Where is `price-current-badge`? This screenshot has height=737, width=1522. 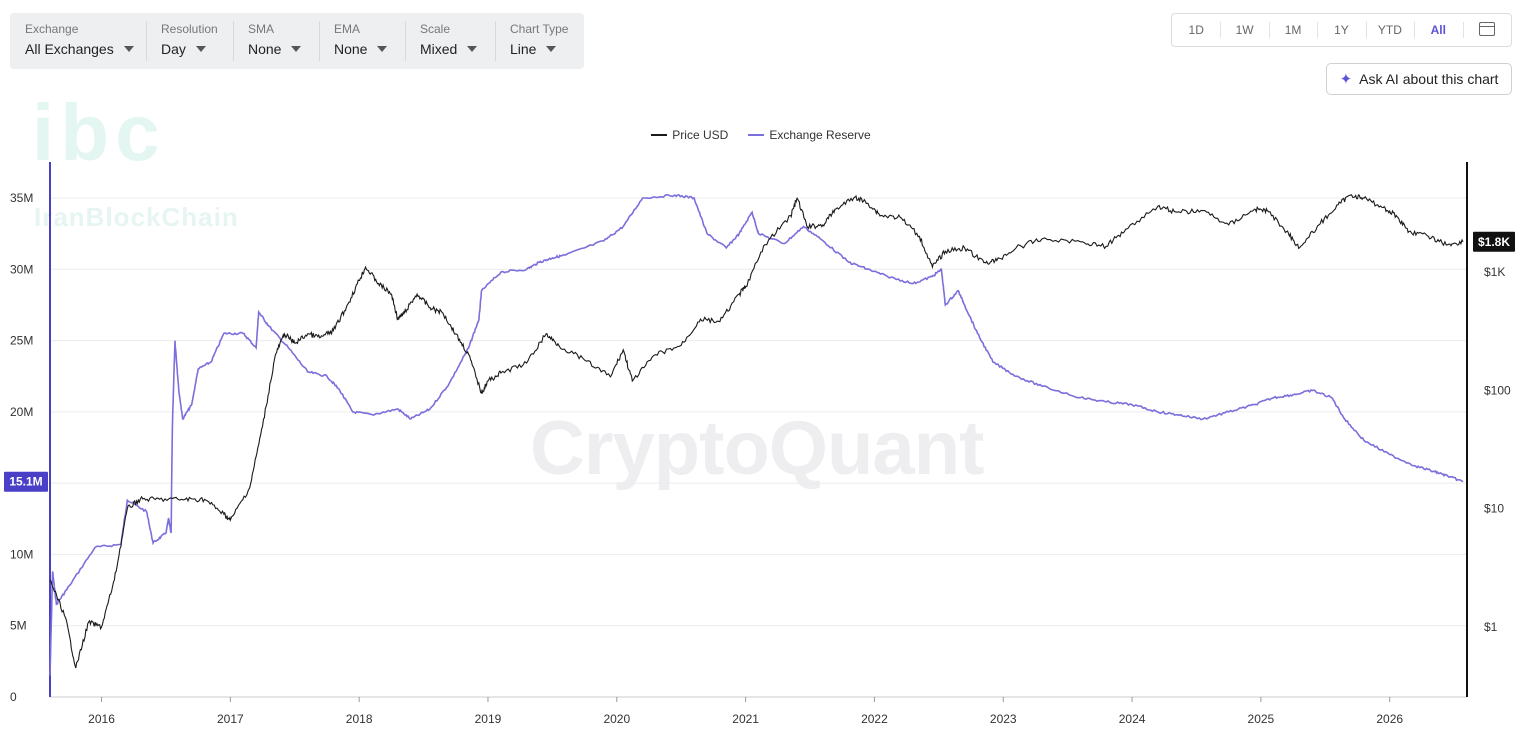 price-current-badge is located at coordinates (1494, 241).